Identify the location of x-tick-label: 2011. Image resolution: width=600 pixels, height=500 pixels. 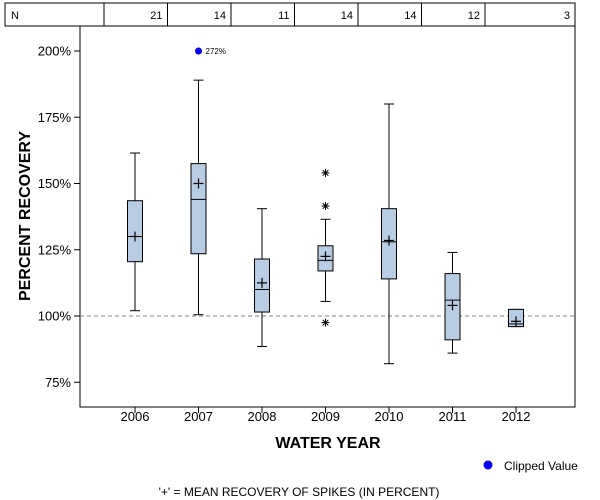
(453, 416).